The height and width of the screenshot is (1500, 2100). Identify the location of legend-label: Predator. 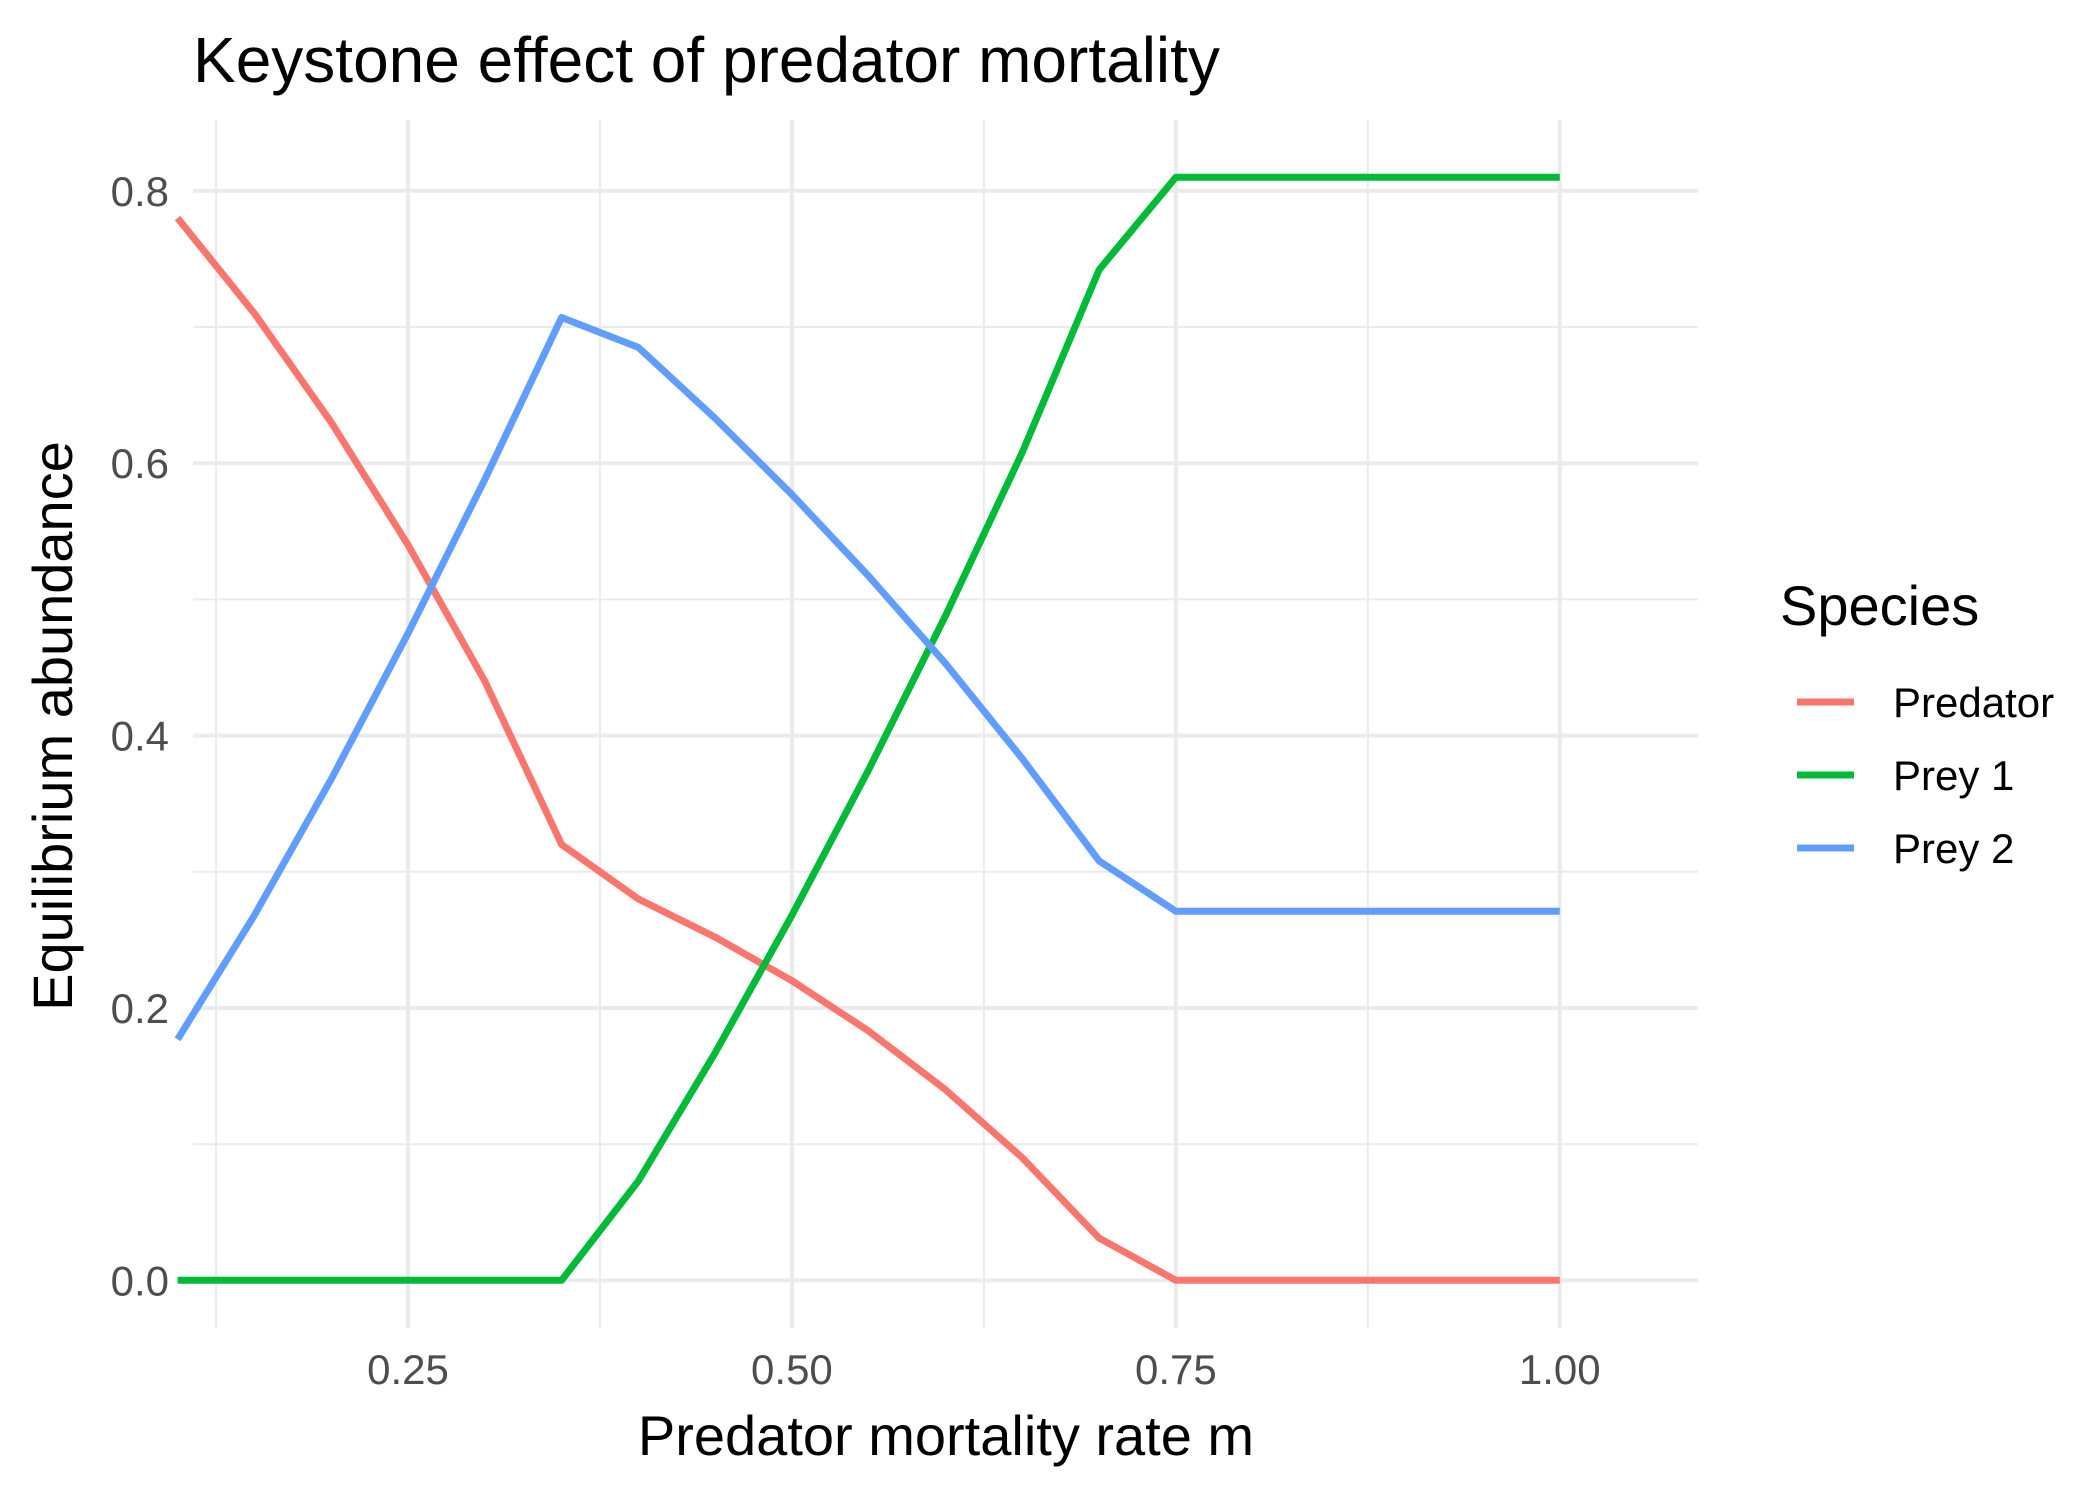
(1973, 702).